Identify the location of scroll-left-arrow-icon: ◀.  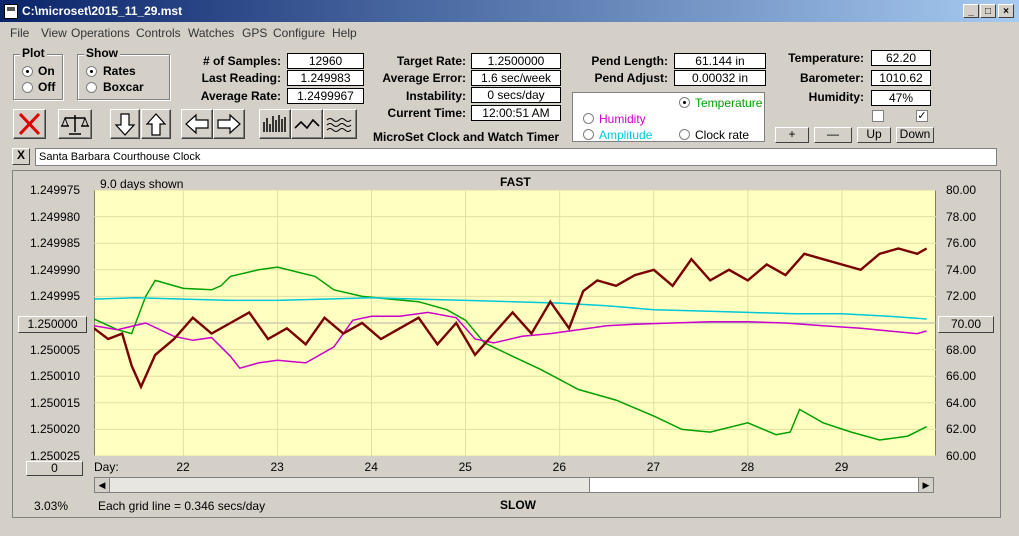
(102, 485).